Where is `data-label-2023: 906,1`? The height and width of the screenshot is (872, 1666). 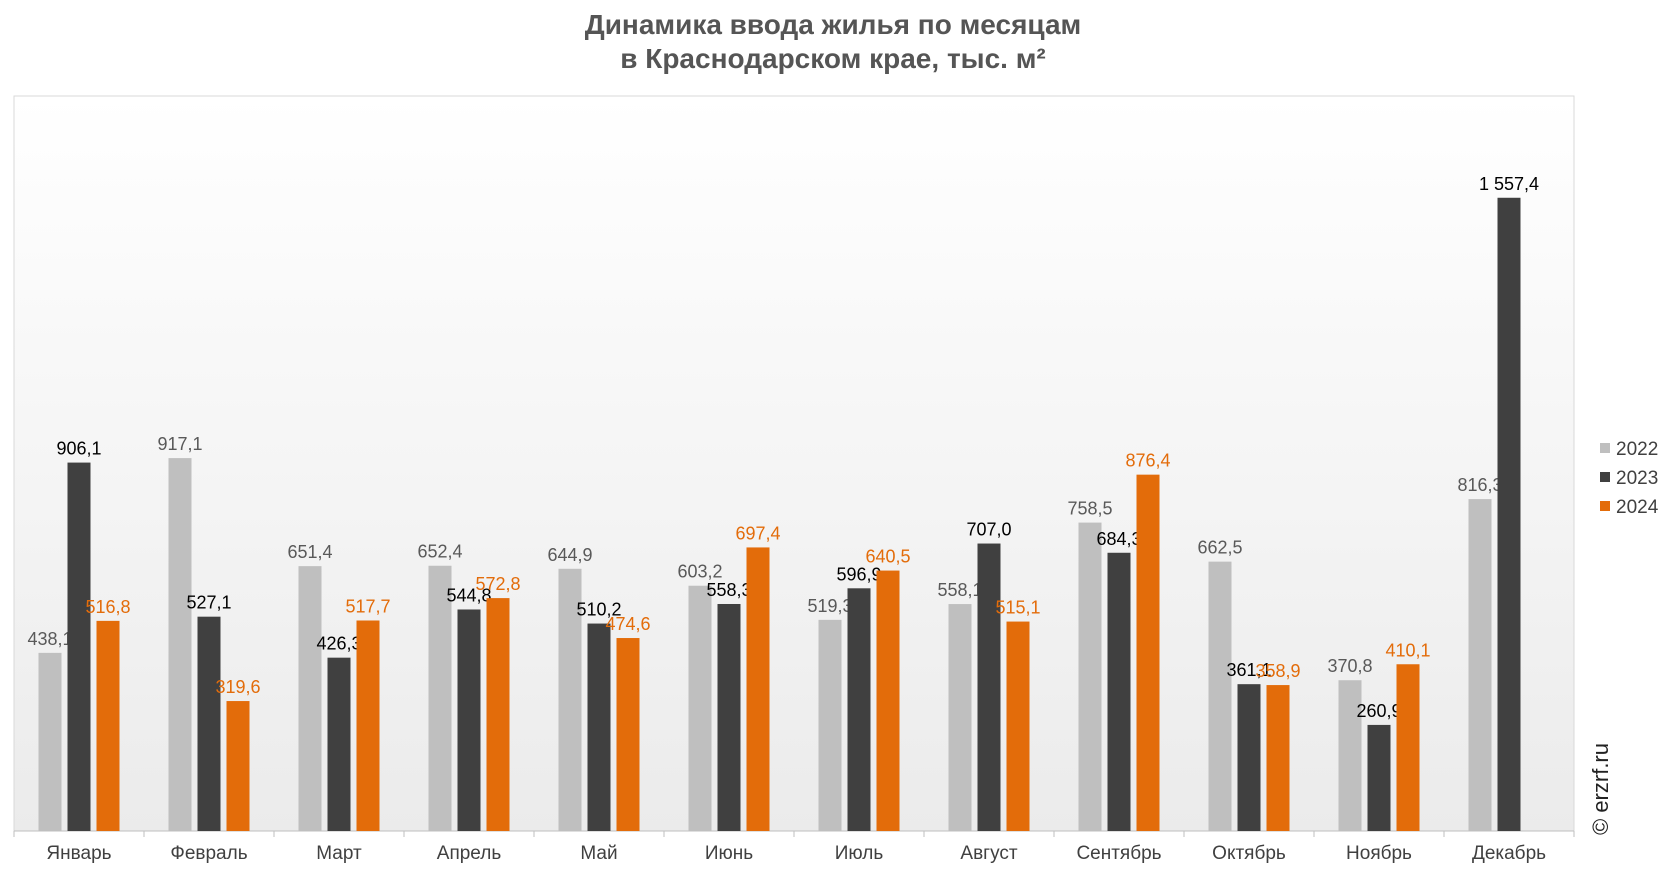
data-label-2023: 906,1 is located at coordinates (78, 449).